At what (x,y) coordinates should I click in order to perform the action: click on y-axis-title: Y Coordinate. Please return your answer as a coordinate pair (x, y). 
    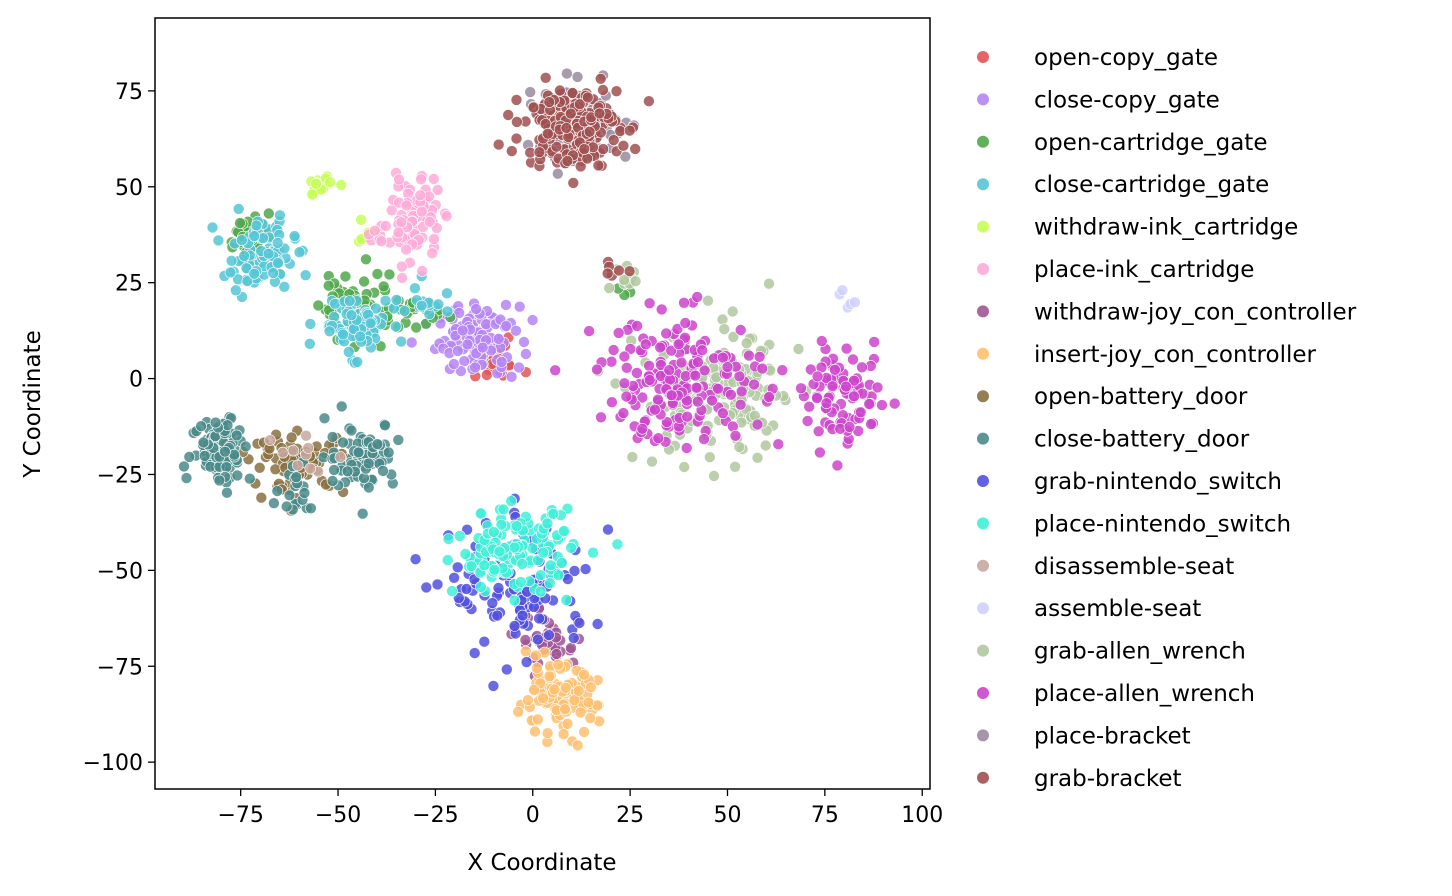
    Looking at the image, I should click on (33, 404).